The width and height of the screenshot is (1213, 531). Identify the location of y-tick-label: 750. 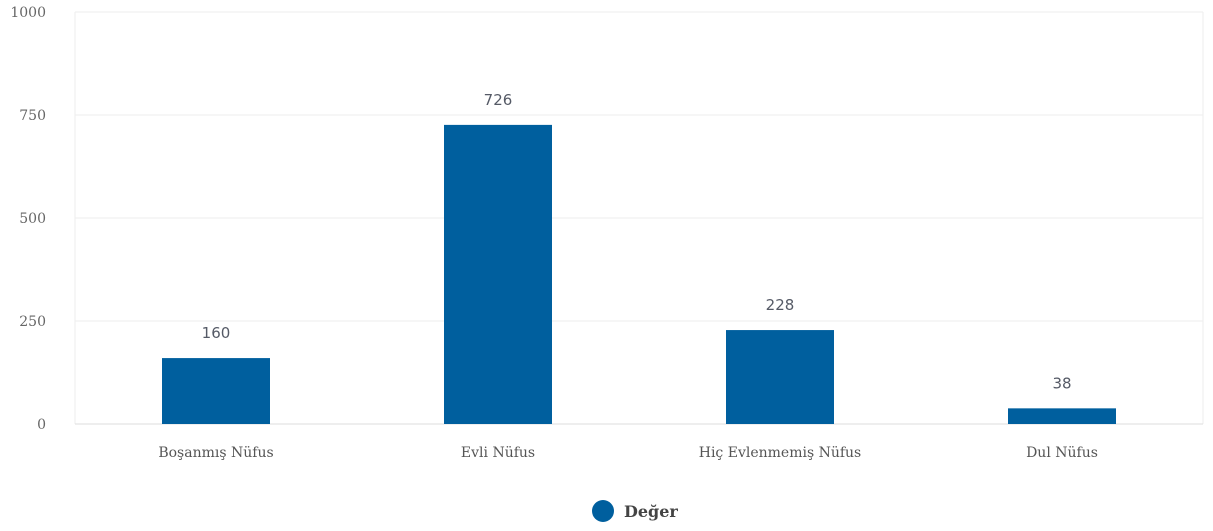
(32, 116).